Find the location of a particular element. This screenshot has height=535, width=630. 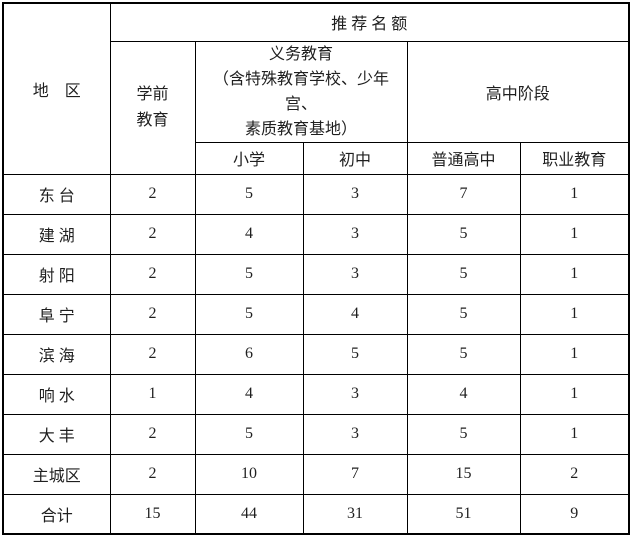

header-region: 地 区 is located at coordinates (56, 88).